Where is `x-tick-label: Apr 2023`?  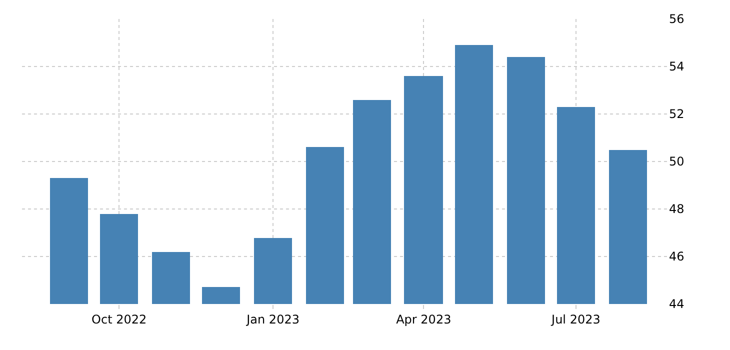
x-tick-label: Apr 2023 is located at coordinates (424, 319).